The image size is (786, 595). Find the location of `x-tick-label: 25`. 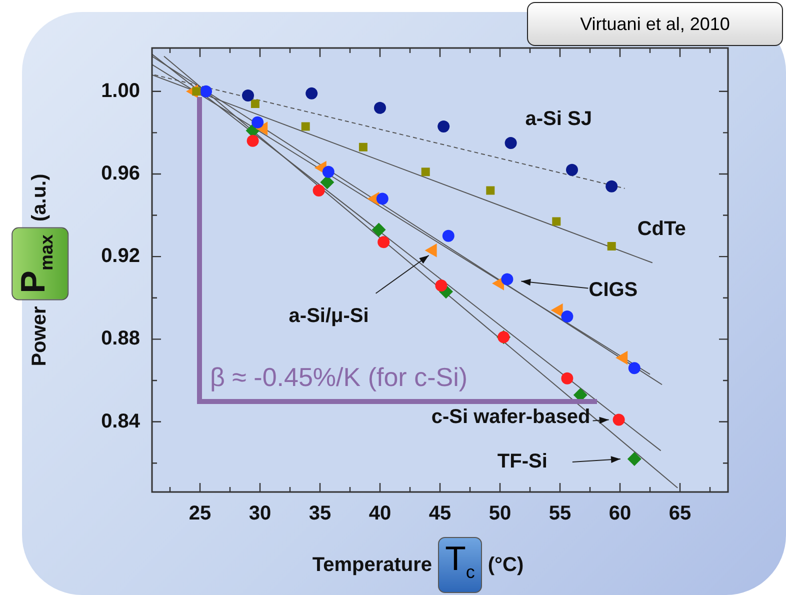

x-tick-label: 25 is located at coordinates (200, 513).